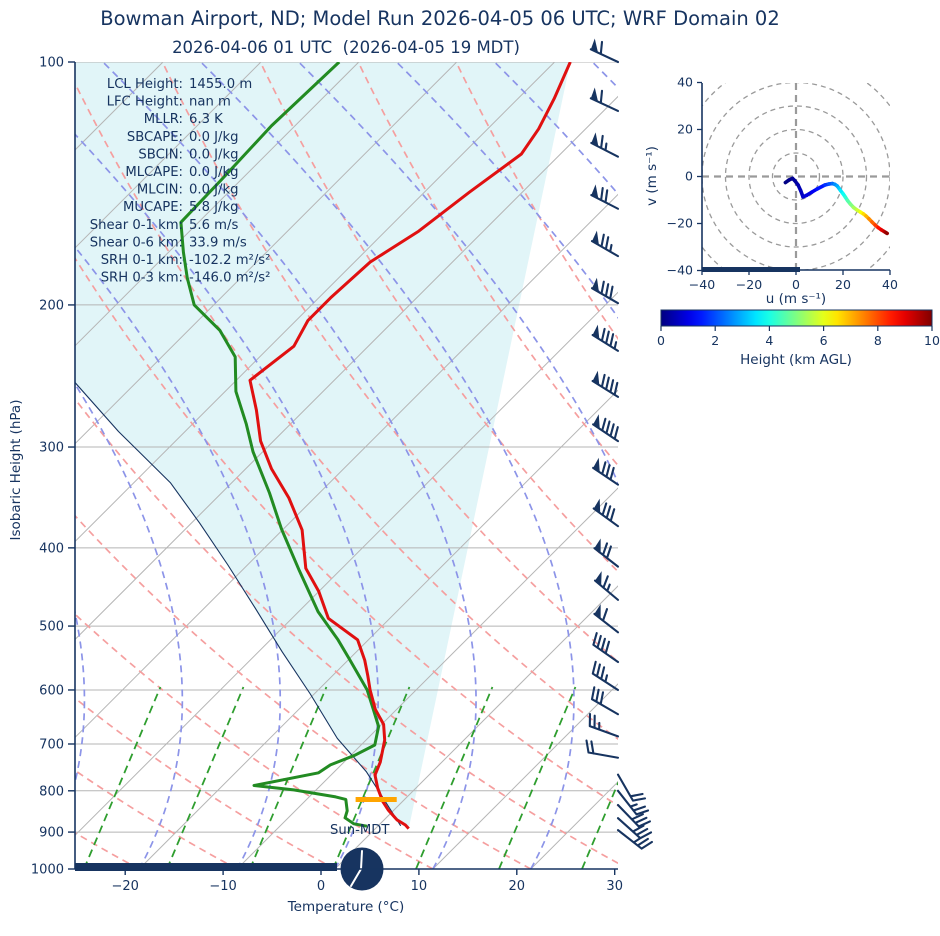 This screenshot has height=936, width=940. What do you see at coordinates (142, 278) in the screenshot?
I see `index-label: SRH 0-3 km:` at bounding box center [142, 278].